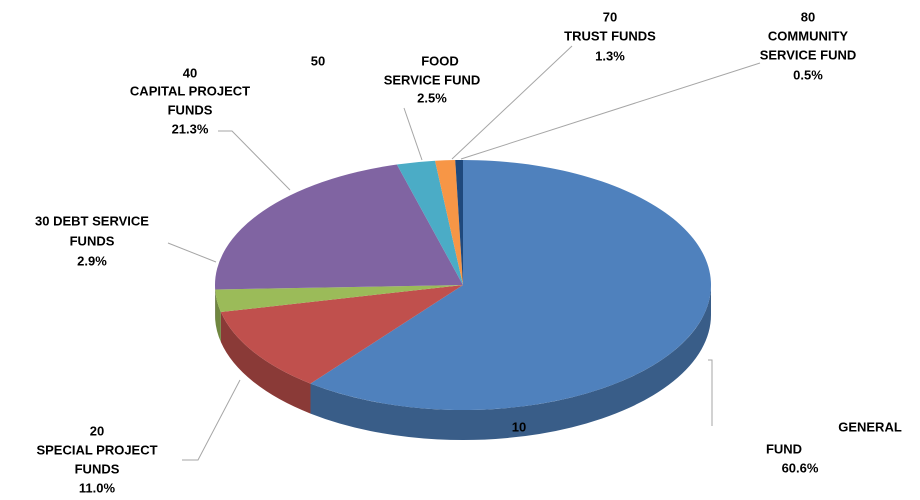  I want to click on slice-label: 20, so click(97, 430).